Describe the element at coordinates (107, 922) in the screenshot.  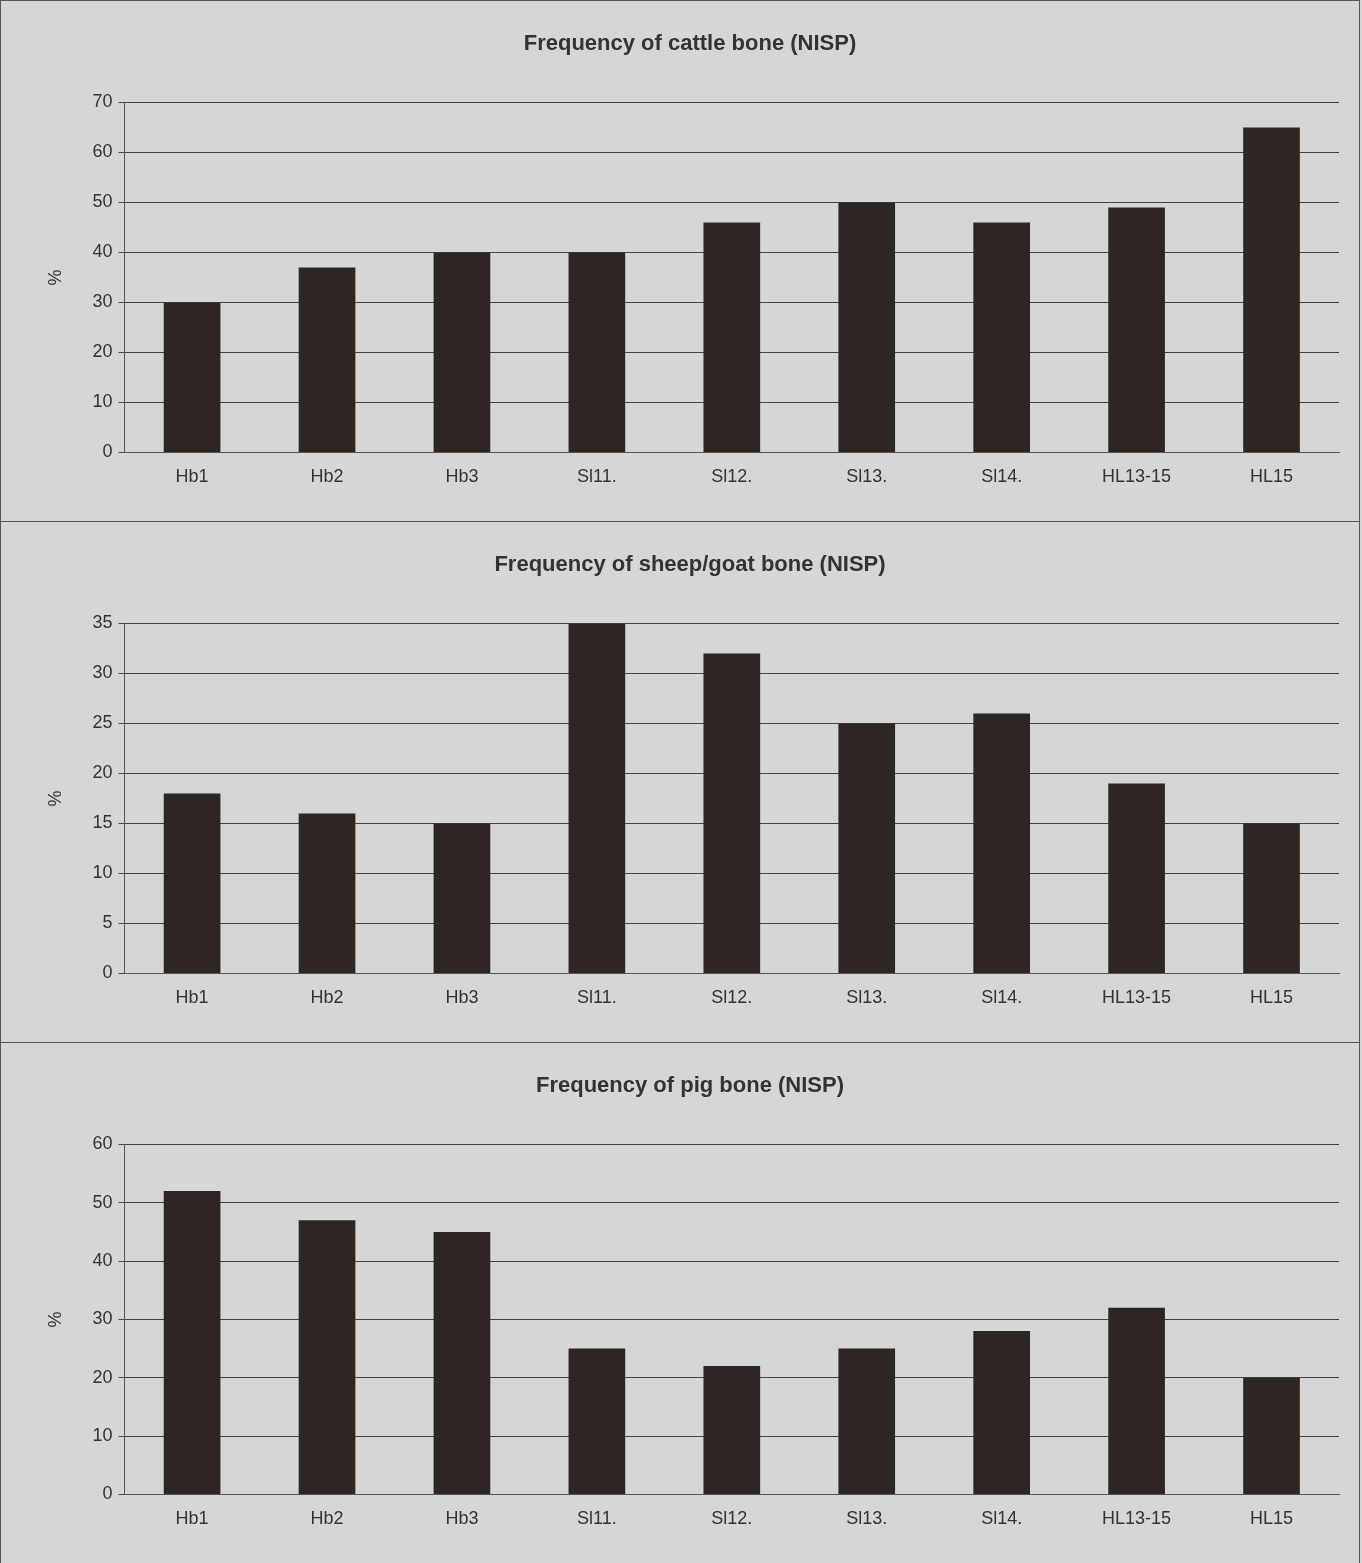
I see `y-tick-label: 5` at that location.